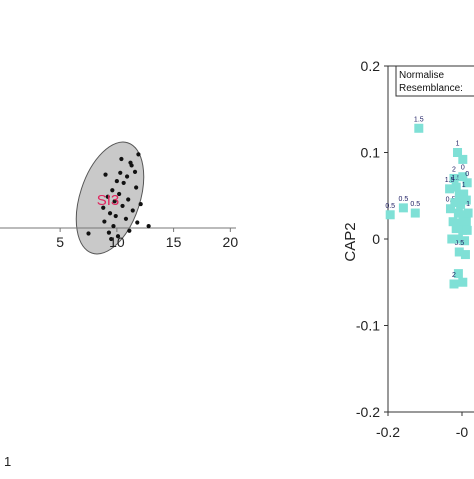 This screenshot has width=474, height=479. Describe the element at coordinates (371, 153) in the screenshot. I see `cap-y-tick-label: 0.1` at that location.